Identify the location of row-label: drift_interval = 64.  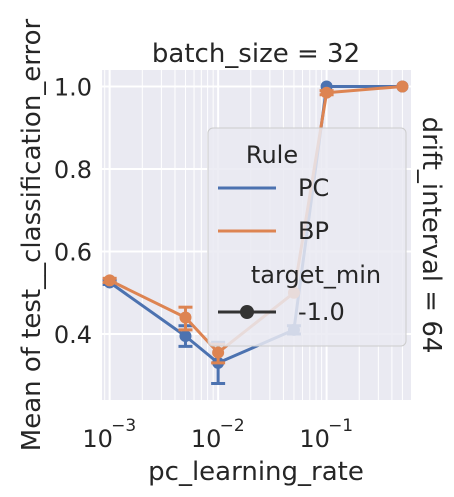
(431, 235).